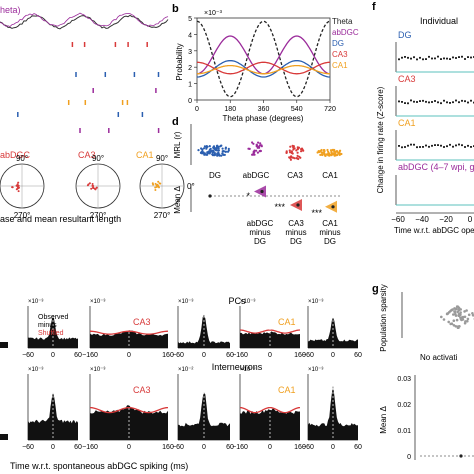 The width and height of the screenshot is (474, 474). What do you see at coordinates (10, 10) in the screenshot?
I see `panel-a-trace-label: heta)` at bounding box center [10, 10].